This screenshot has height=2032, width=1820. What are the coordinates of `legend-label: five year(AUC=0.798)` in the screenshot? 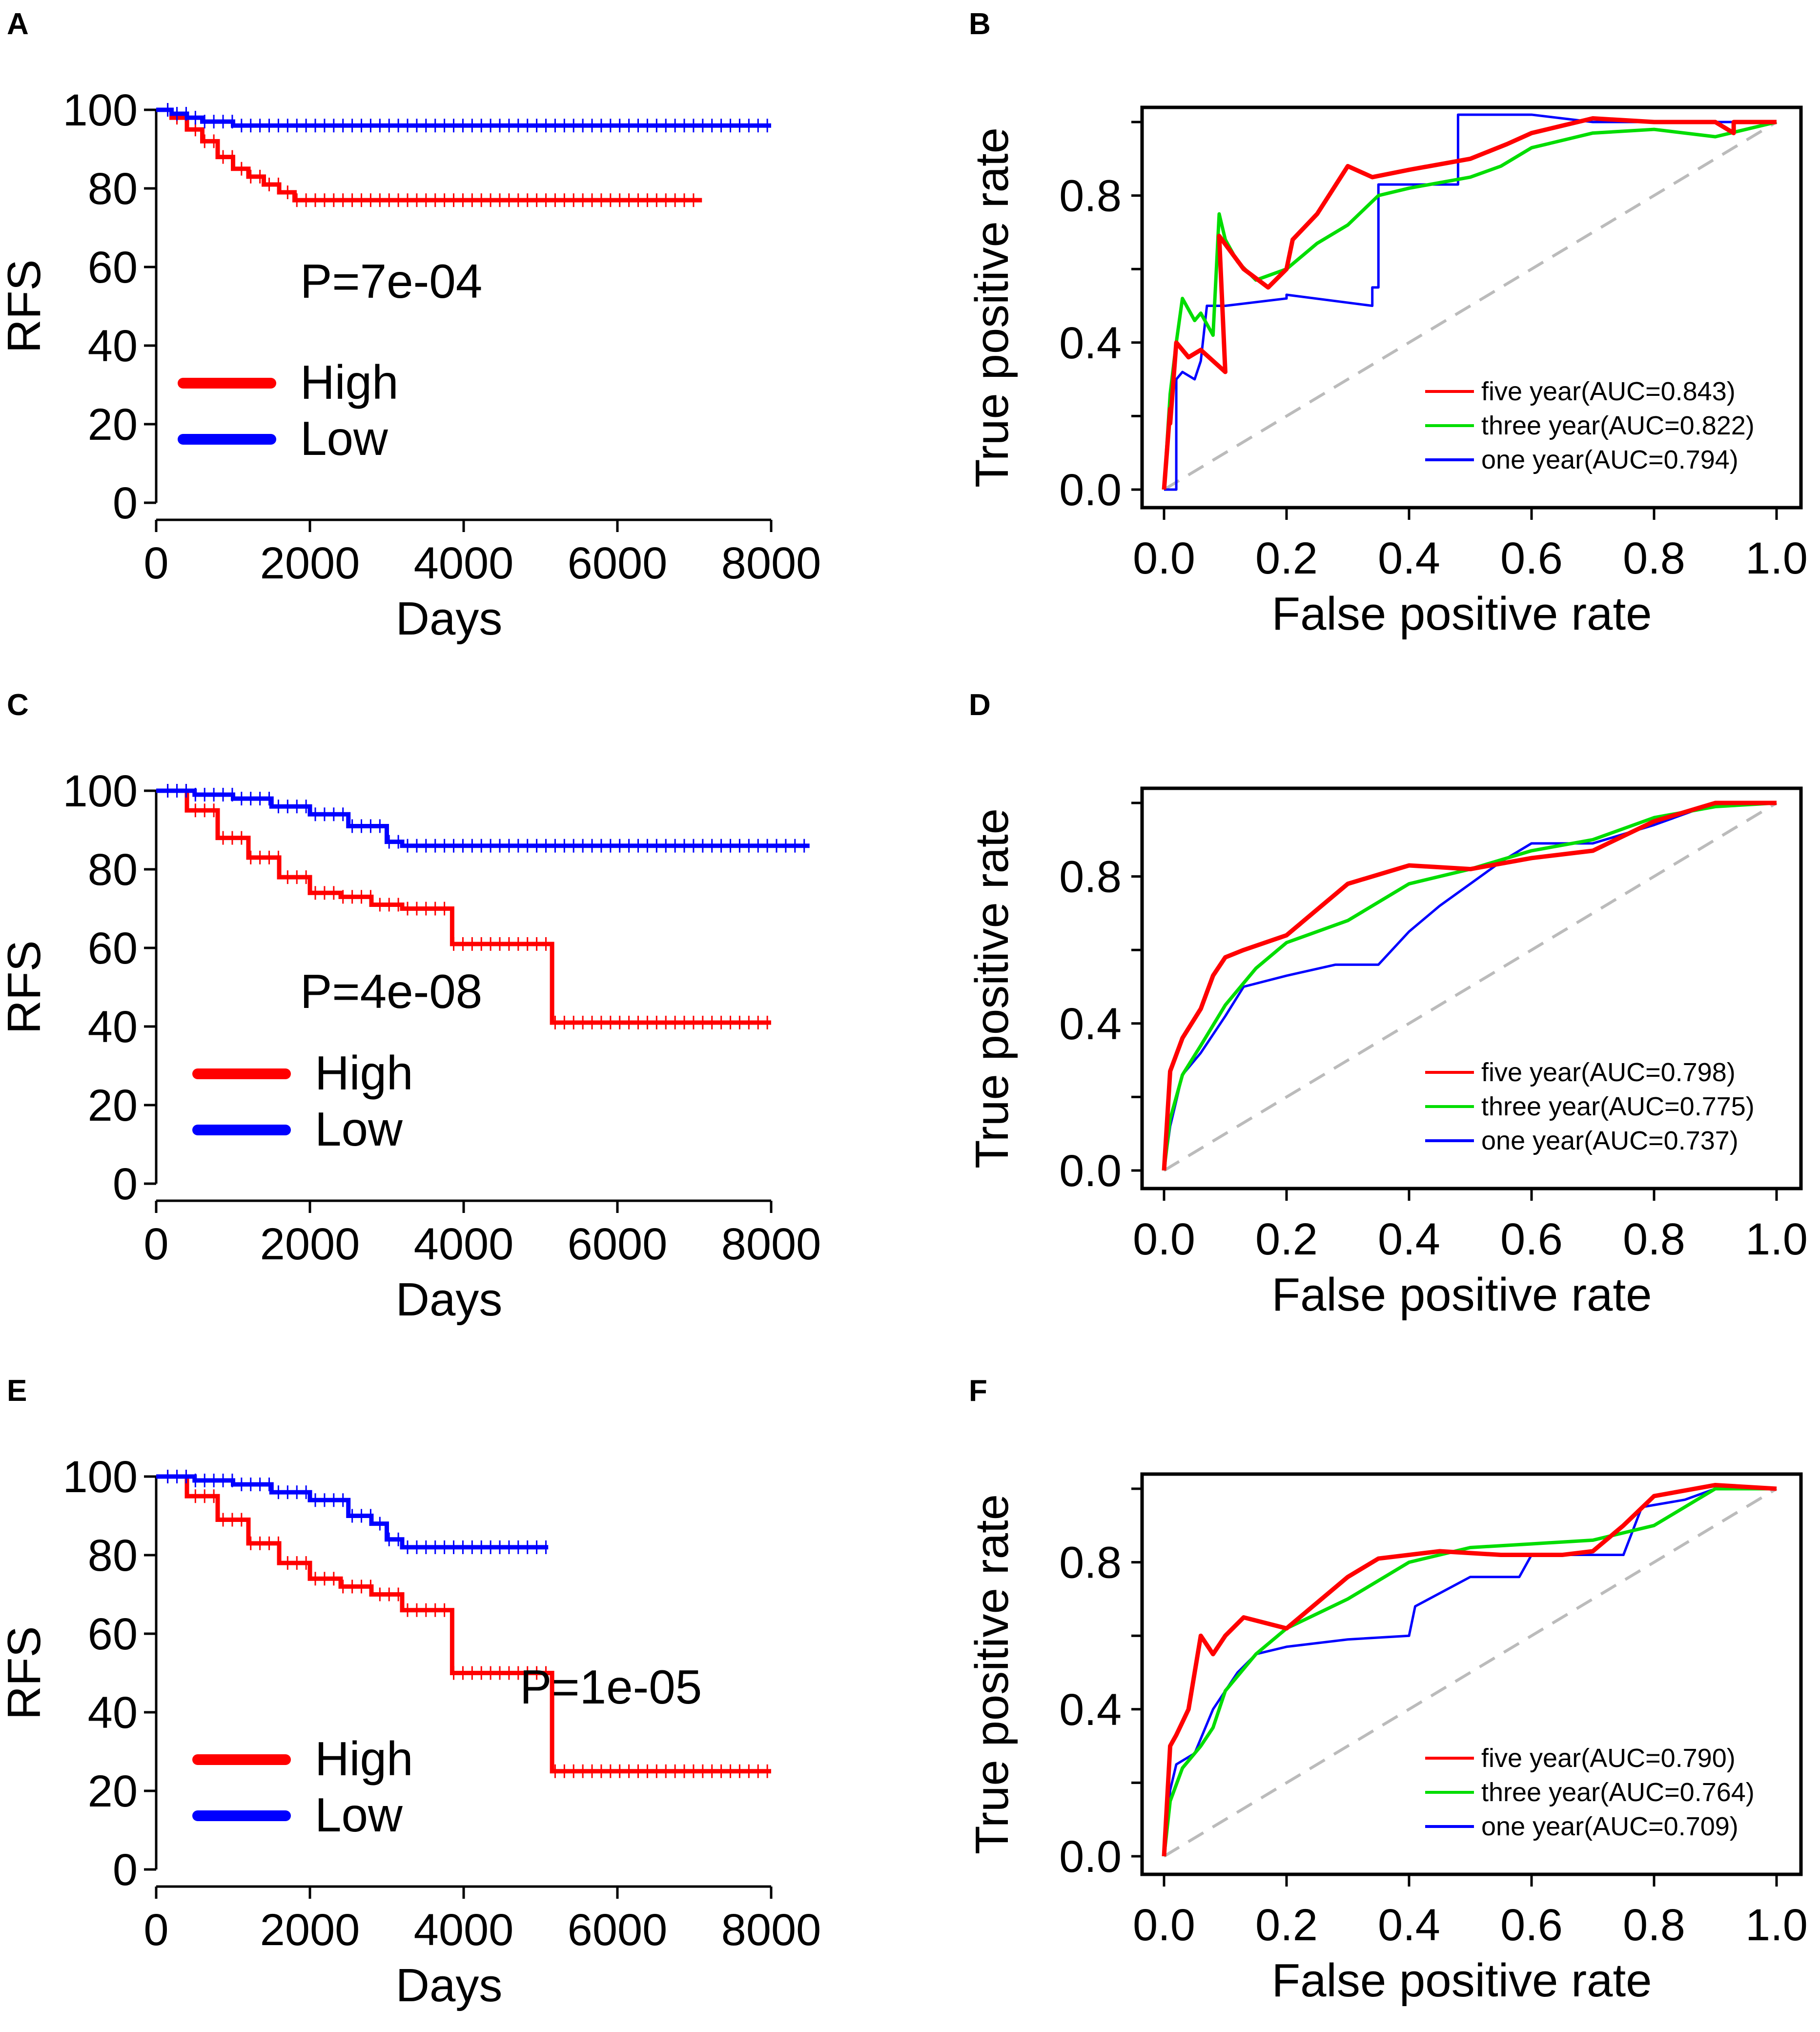 It's located at (1608, 1072).